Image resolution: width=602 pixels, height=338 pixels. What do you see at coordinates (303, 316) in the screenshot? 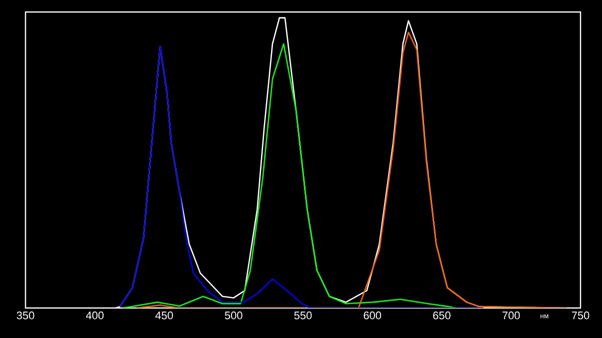
I see `x-tick-label: 550` at bounding box center [303, 316].